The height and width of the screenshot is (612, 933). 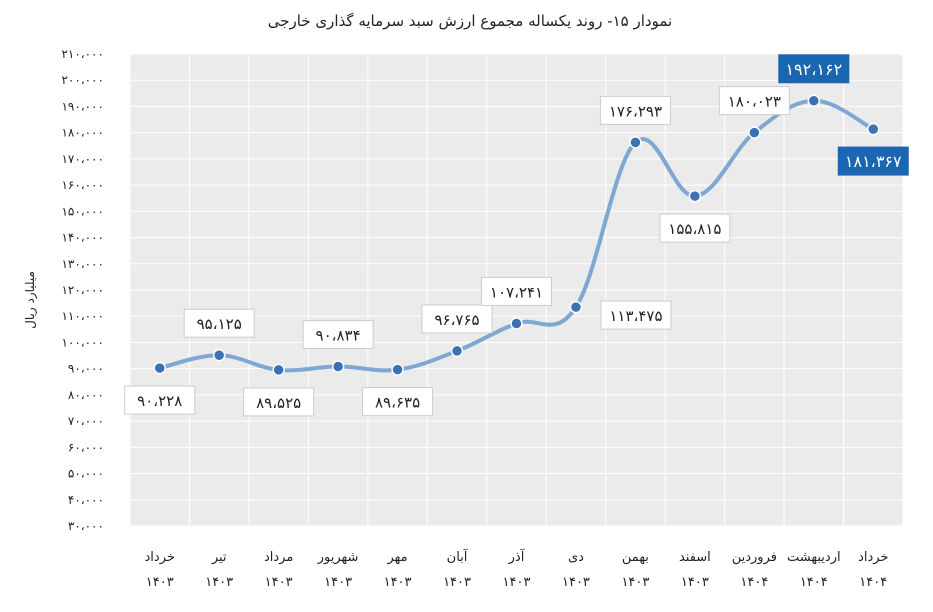 I want to click on y-tick-label: ۱۳۰،۰۰۰, so click(x=82, y=264).